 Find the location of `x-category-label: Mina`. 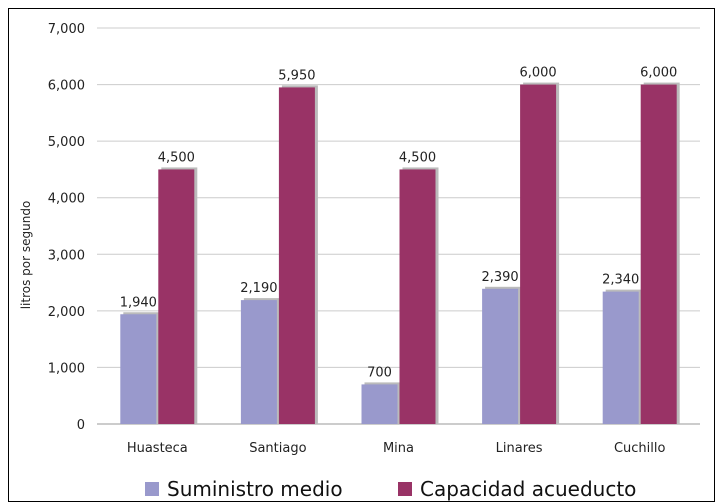

x-category-label: Mina is located at coordinates (398, 448).